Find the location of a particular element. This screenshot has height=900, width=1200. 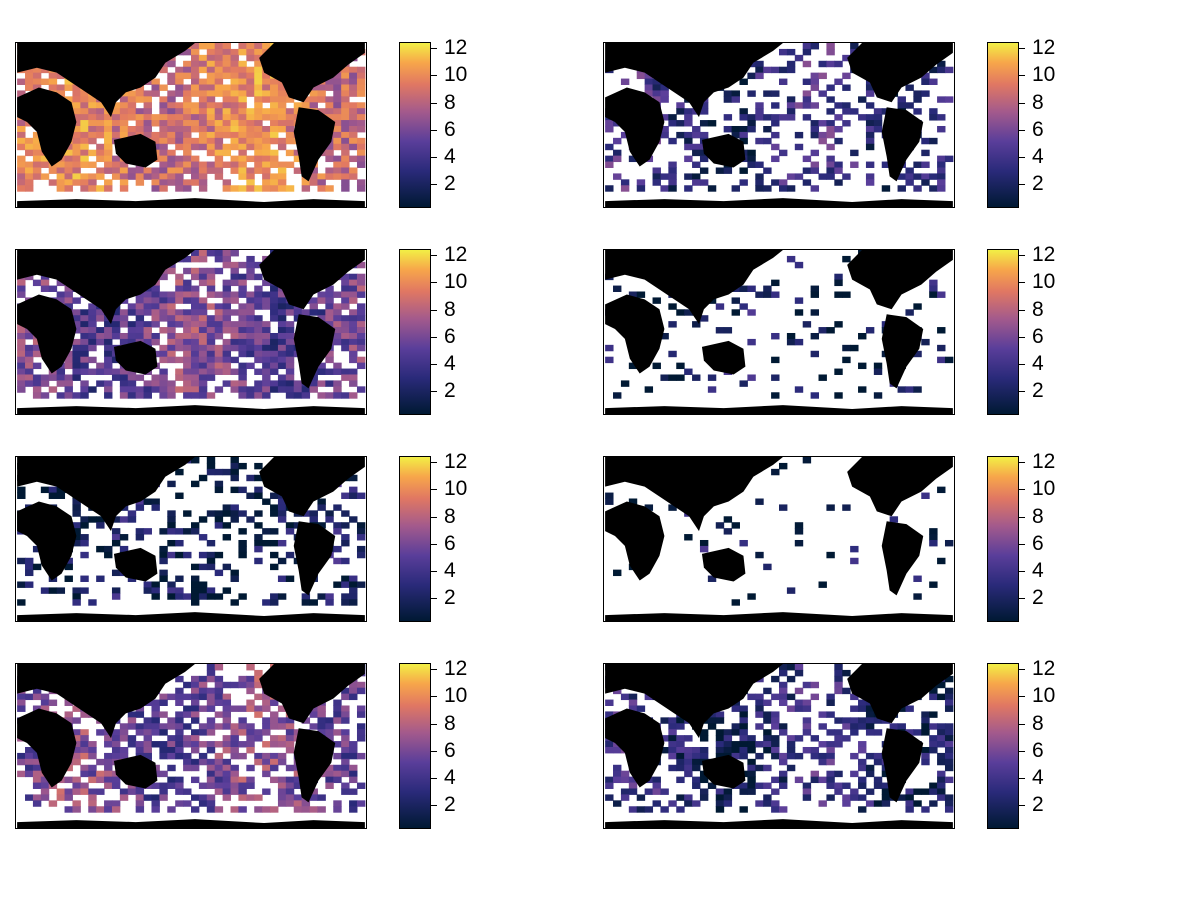

heatmap-svg is located at coordinates (779, 332).